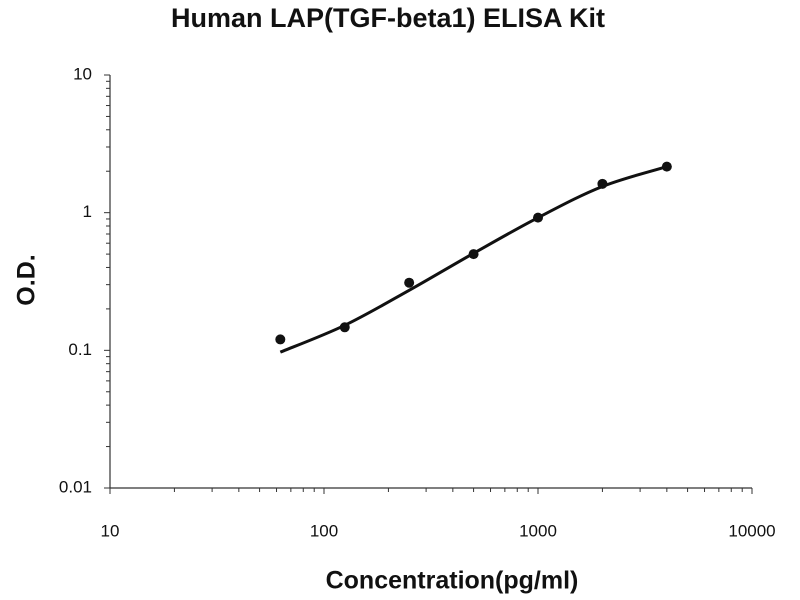 Image resolution: width=800 pixels, height=600 pixels. Describe the element at coordinates (388, 18) in the screenshot. I see `chart-title: Human LAP(TGF-beta1) ELISA Kit` at that location.